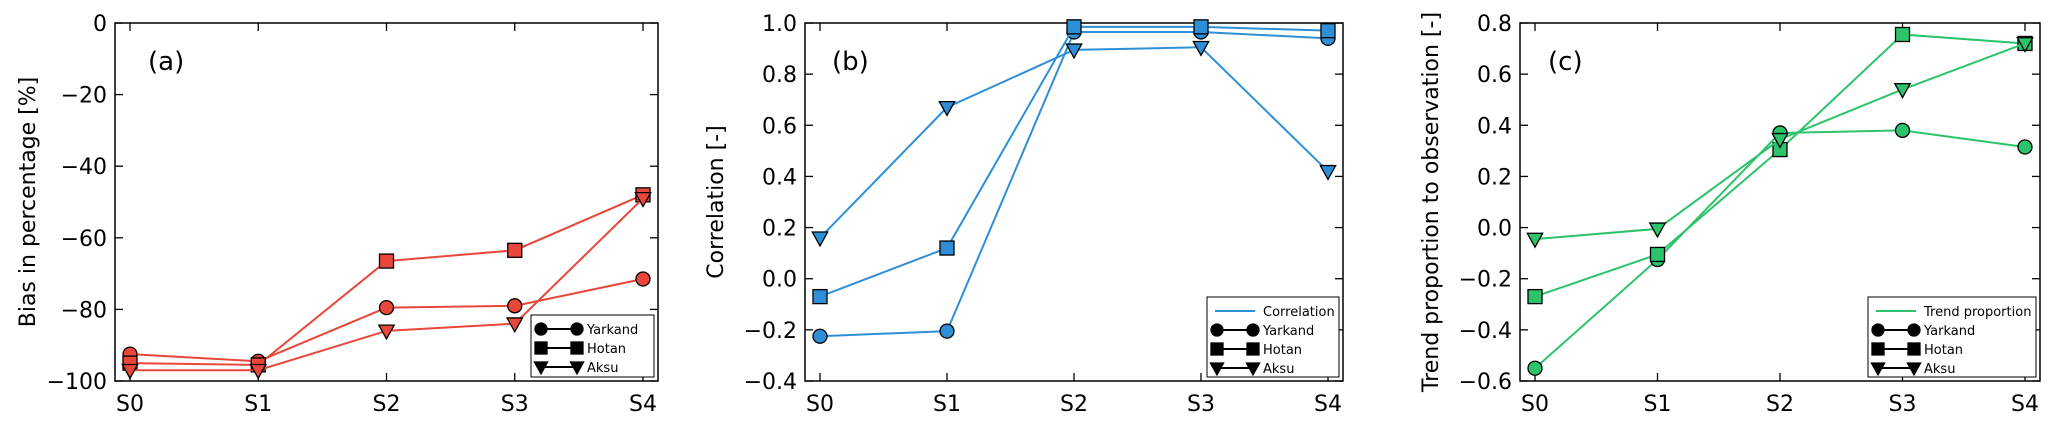 The height and width of the screenshot is (428, 2067). Describe the element at coordinates (1977, 312) in the screenshot. I see `legend-header: Trend proportion` at that location.